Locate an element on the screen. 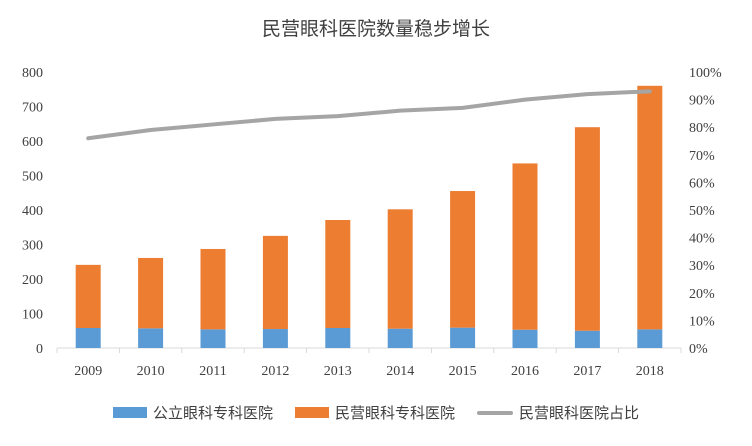 This screenshot has width=752, height=446. x-tick-label: 2012 is located at coordinates (275, 371).